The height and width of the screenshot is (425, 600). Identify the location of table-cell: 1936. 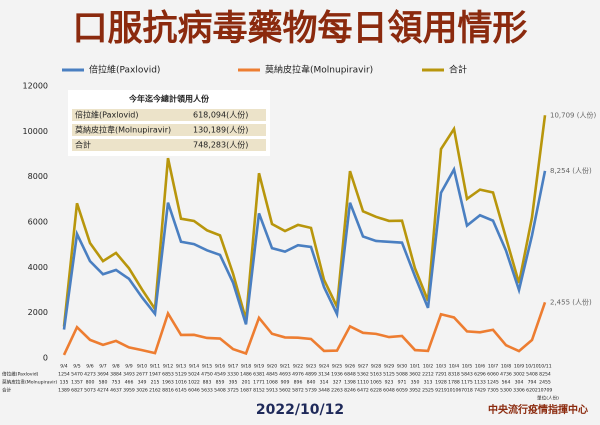
(337, 375).